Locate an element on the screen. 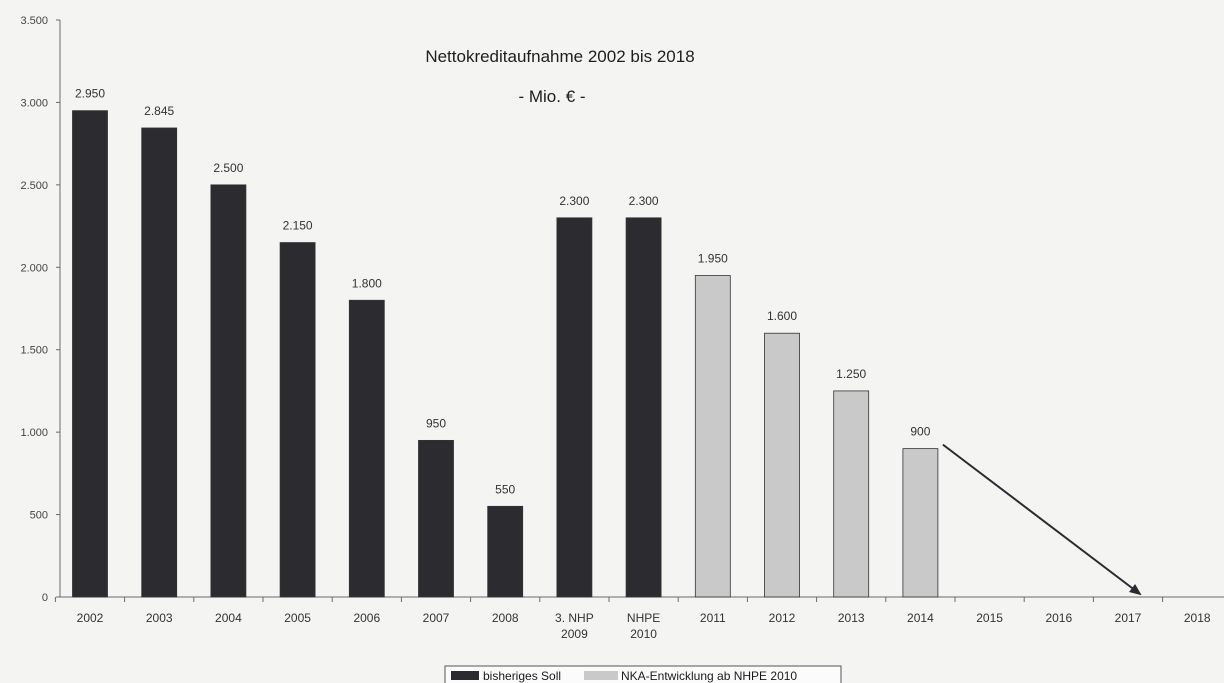  y-tick-label: 2.000 is located at coordinates (34, 268).